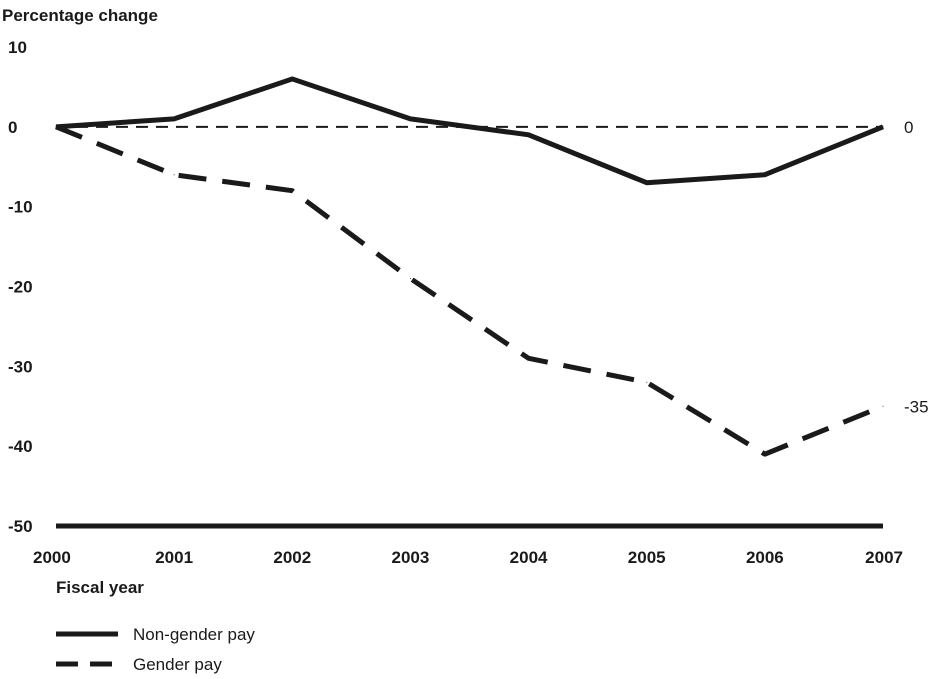  Describe the element at coordinates (884, 557) in the screenshot. I see `x-tick-label: 2007` at that location.